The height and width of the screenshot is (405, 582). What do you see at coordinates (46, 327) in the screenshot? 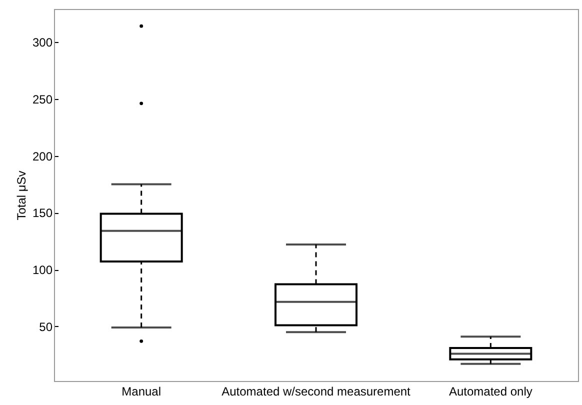
I see `y-tick-label: 50` at bounding box center [46, 327].